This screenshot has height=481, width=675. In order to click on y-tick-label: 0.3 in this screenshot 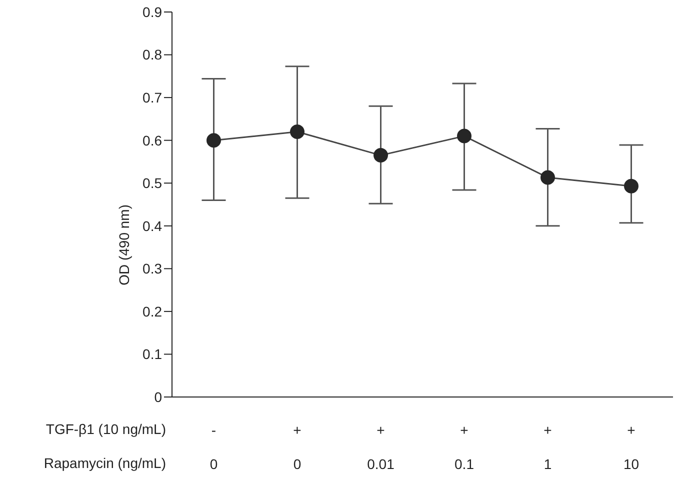, I will do `click(152, 268)`.